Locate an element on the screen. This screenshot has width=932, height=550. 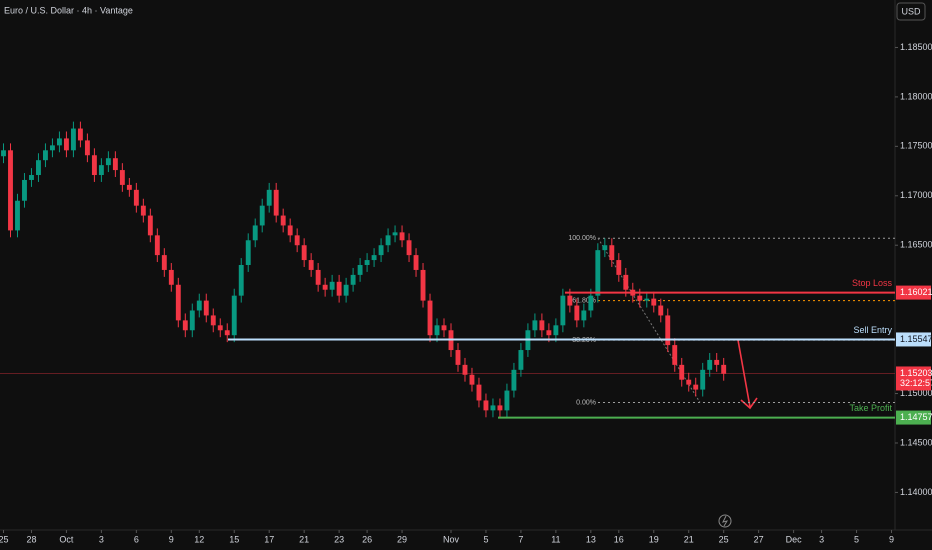
x-tick-label: 28 is located at coordinates (31, 539).